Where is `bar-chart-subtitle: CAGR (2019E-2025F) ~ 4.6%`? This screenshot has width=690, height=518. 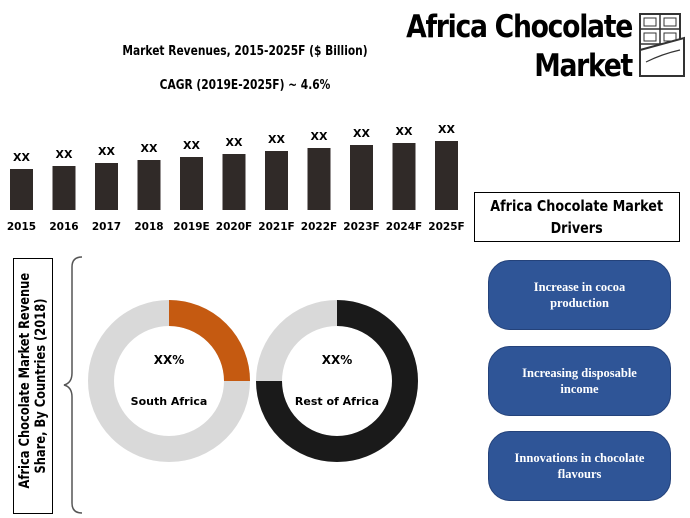 bar-chart-subtitle: CAGR (2019E-2025F) ~ 4.6% is located at coordinates (245, 85).